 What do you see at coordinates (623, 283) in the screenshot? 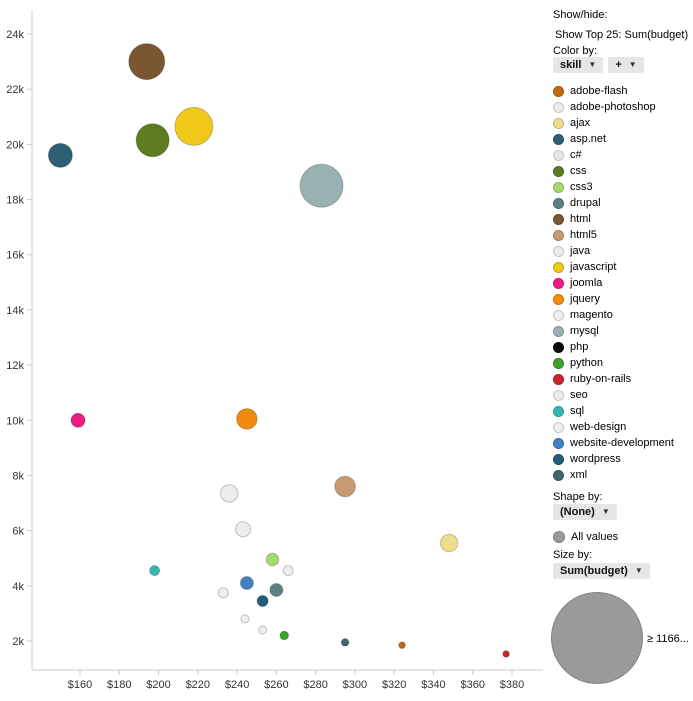
I see `legend-item-joomla: joomla` at bounding box center [623, 283].